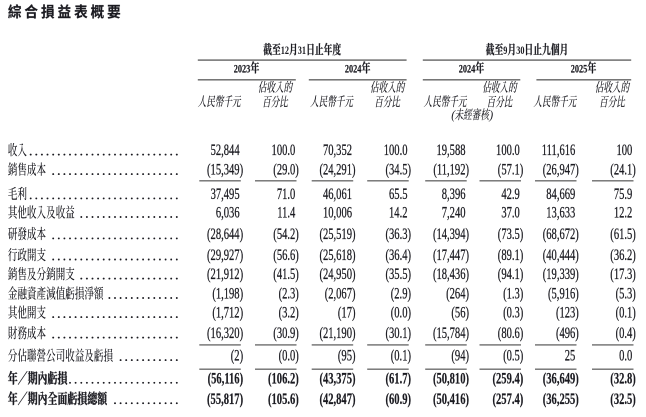  Describe the element at coordinates (283, 399) in the screenshot. I see `svg-text: (105.6)` at that location.